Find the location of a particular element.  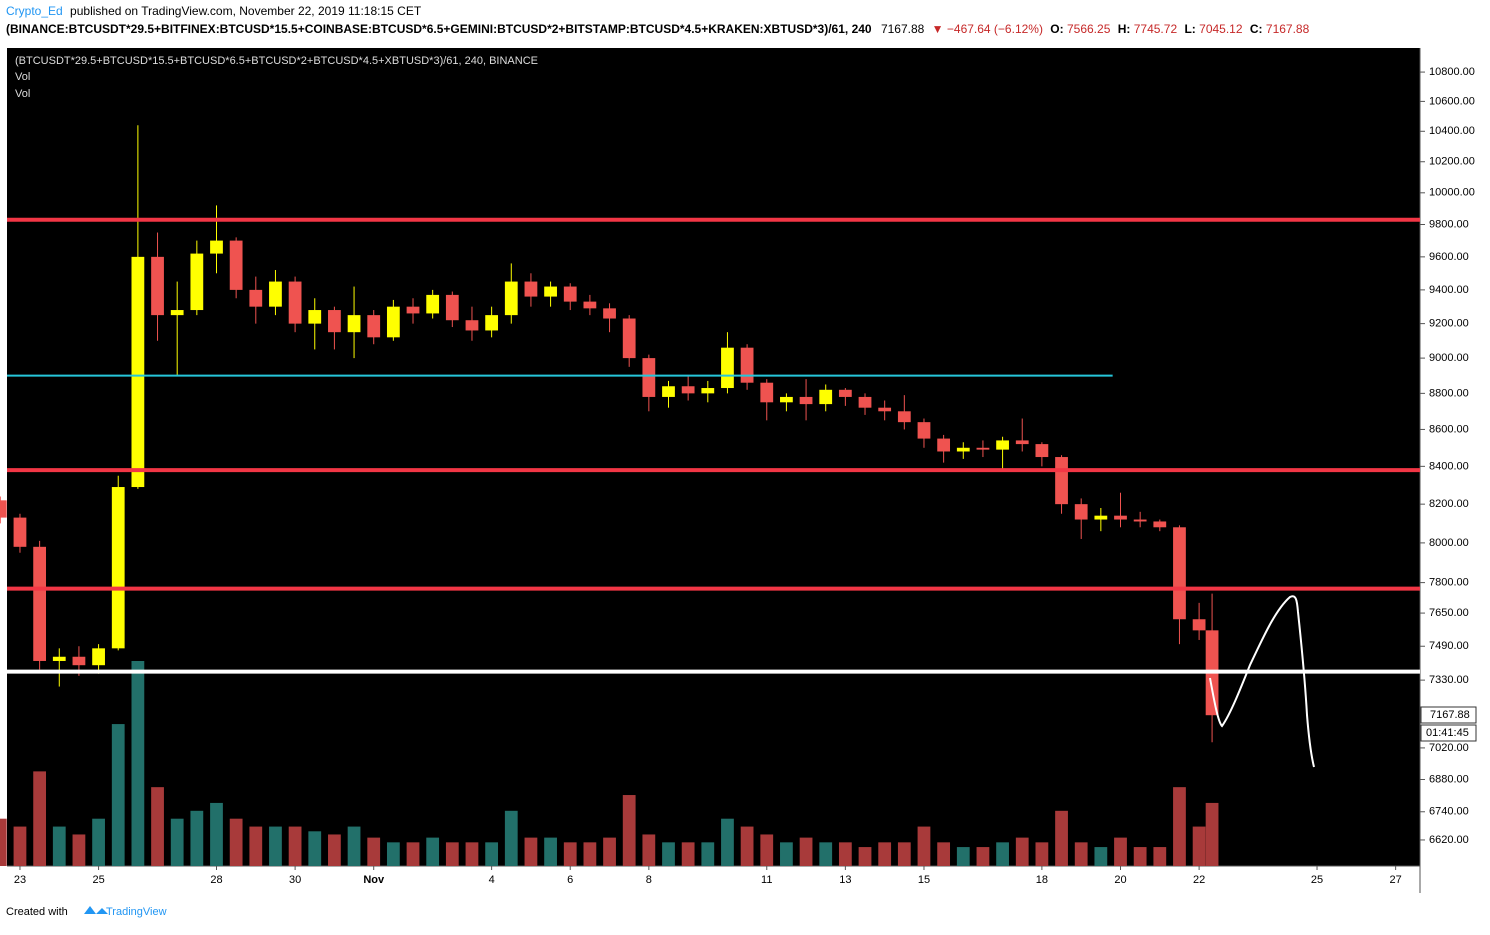

author: Crypto_Ed is located at coordinates (34, 11).